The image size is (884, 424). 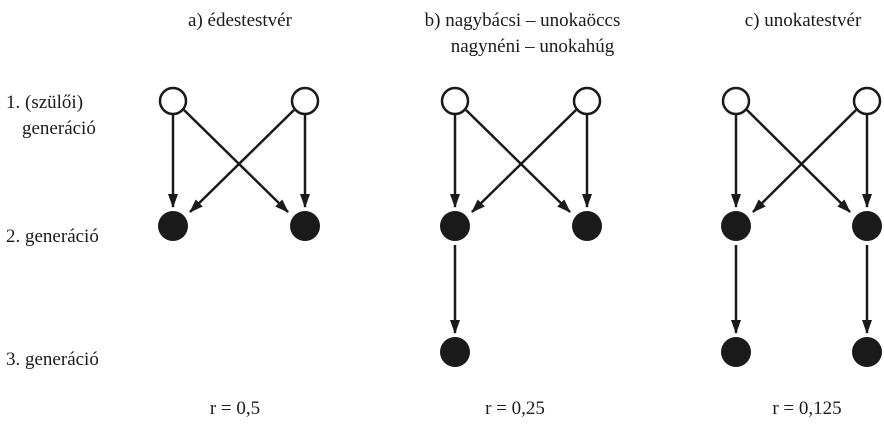 I want to click on panel-b-r-value: r = 0,25, so click(x=515, y=408).